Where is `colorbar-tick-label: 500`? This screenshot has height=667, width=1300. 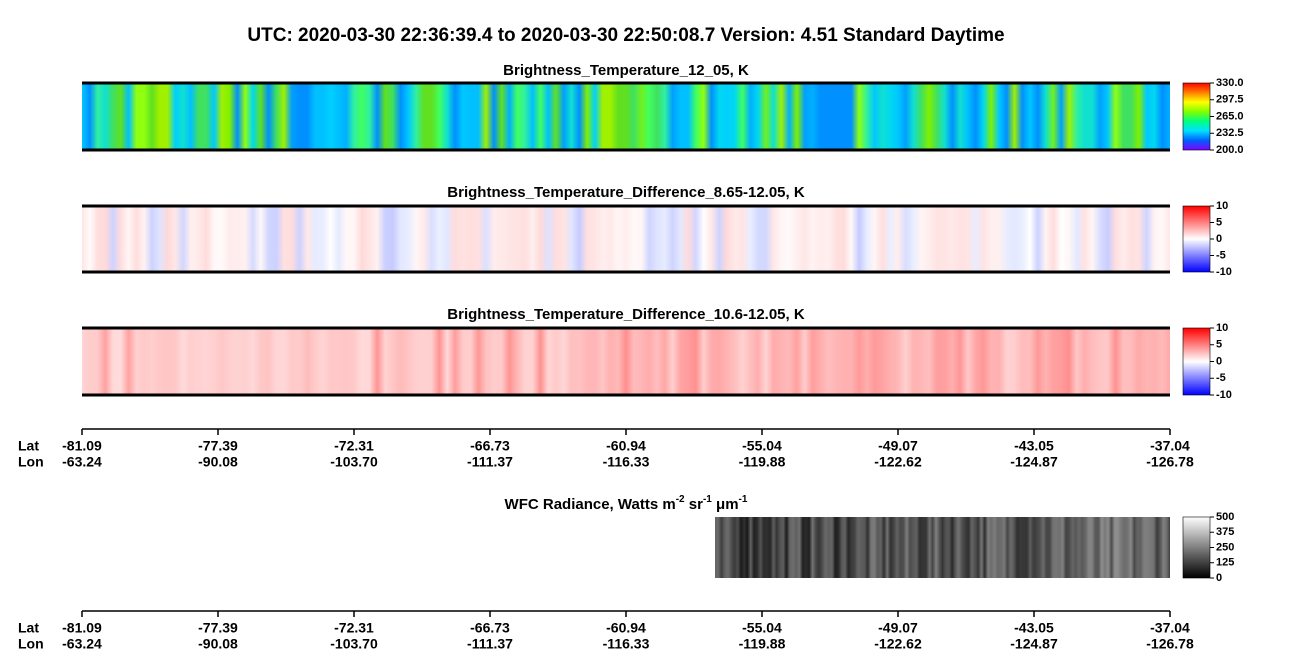
colorbar-tick-label: 500 is located at coordinates (1225, 517).